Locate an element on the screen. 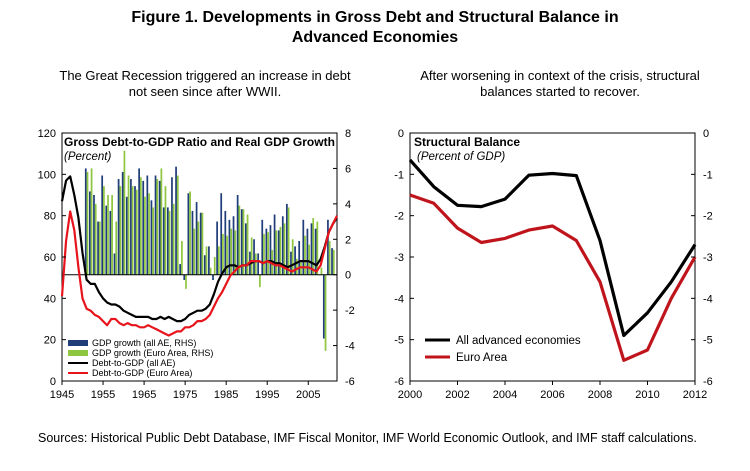 The width and height of the screenshot is (750, 471). left-y2-tick-label: -2 is located at coordinates (350, 311).